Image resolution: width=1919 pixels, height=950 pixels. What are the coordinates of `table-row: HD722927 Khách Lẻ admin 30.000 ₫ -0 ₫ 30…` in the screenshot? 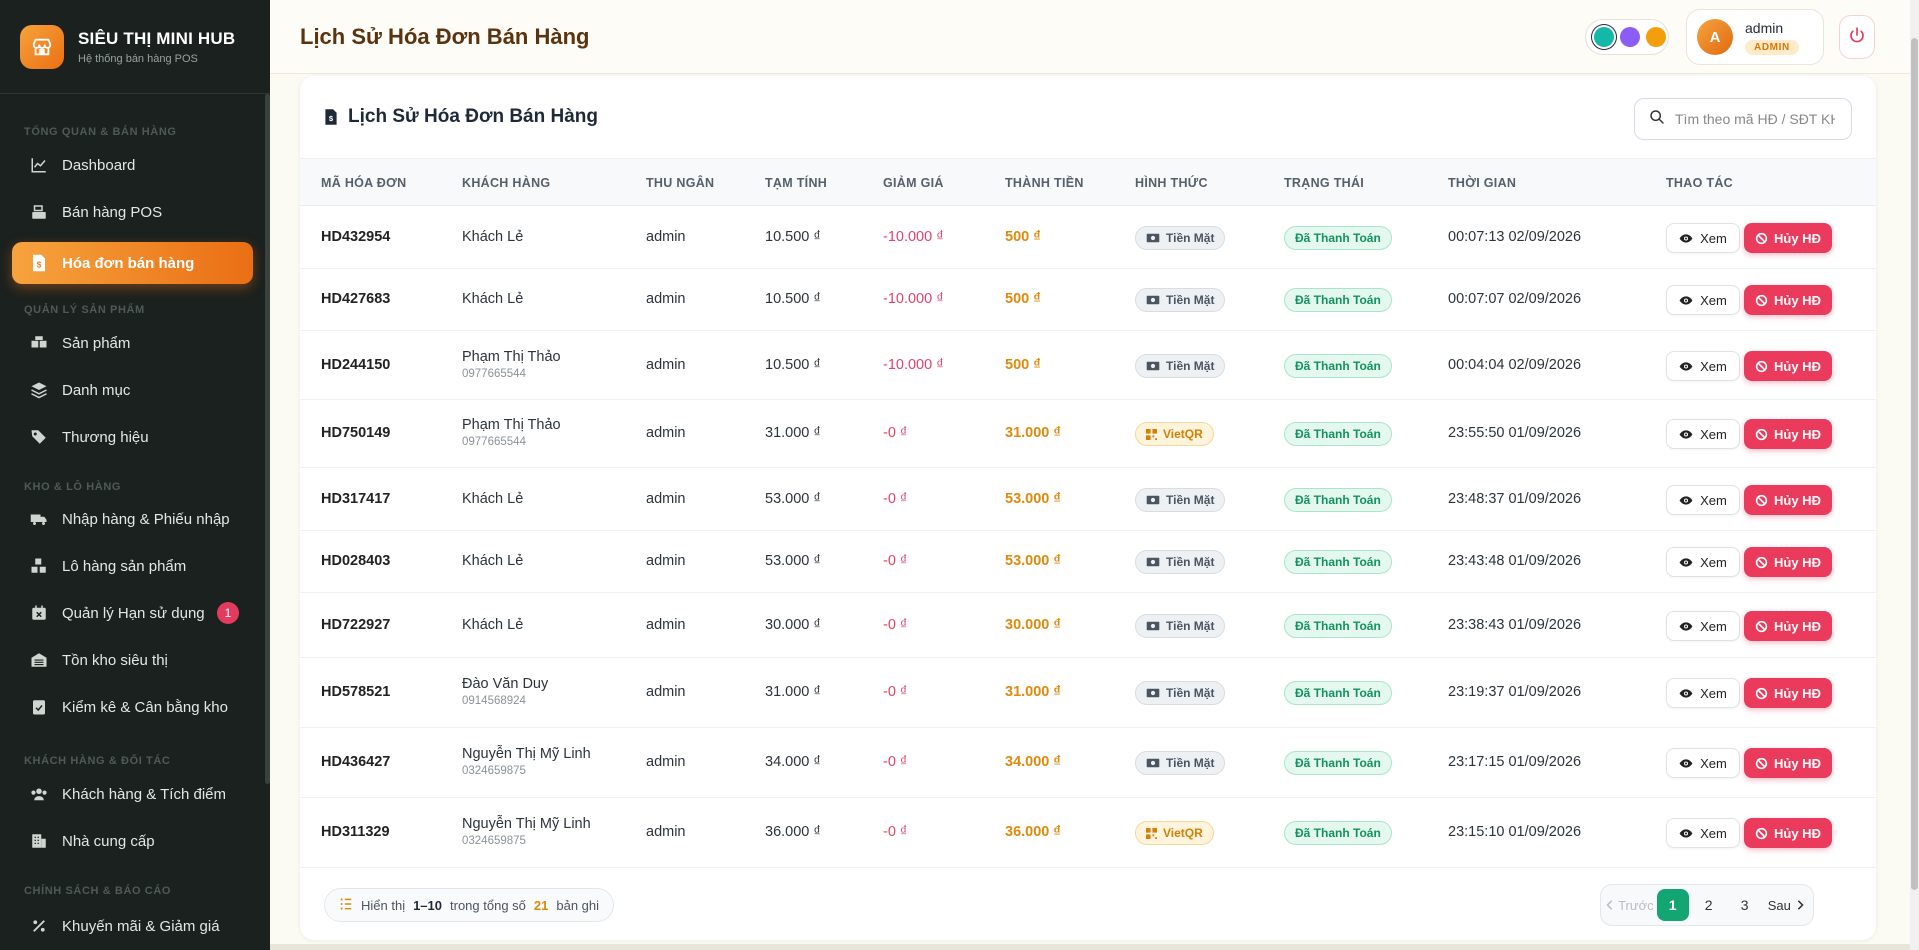 It's located at (1088, 625).